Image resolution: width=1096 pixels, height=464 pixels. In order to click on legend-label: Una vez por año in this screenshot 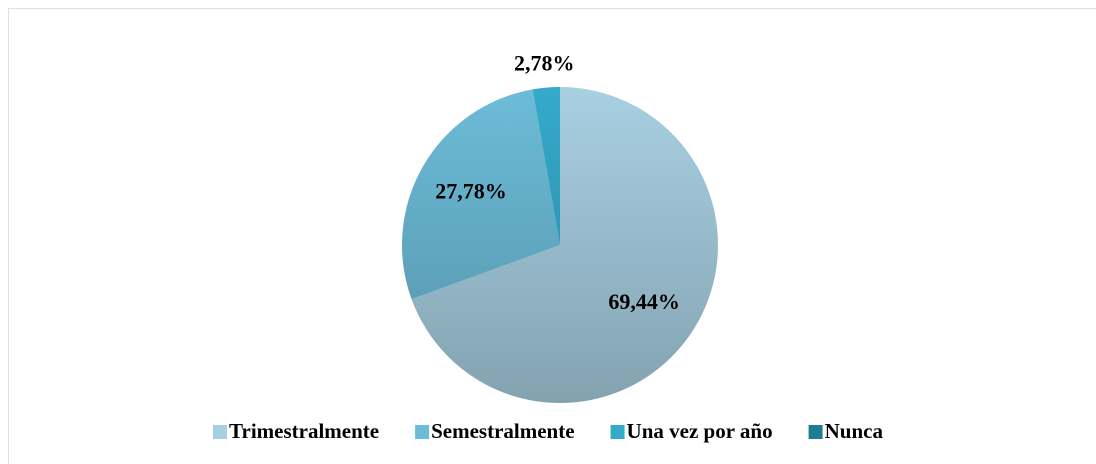, I will do `click(700, 431)`.